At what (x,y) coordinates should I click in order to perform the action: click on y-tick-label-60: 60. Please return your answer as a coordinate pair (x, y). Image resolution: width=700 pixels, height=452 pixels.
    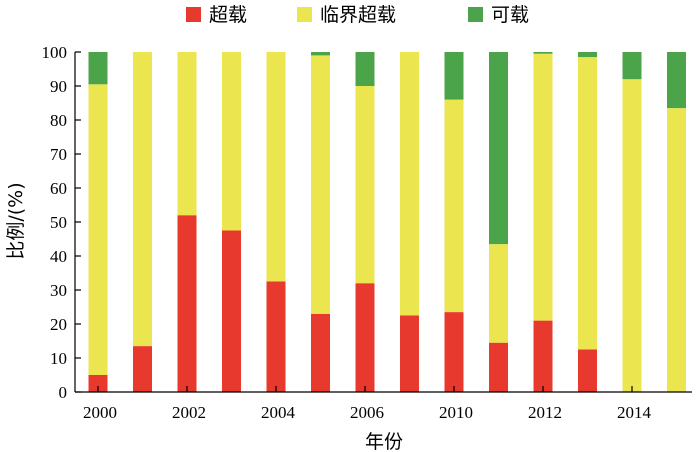
    Looking at the image, I should click on (58, 188).